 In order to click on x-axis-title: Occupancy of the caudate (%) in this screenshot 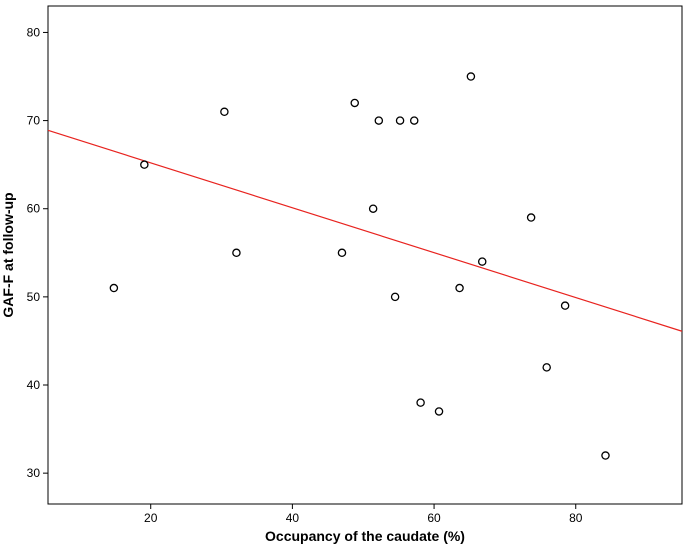, I will do `click(365, 536)`.